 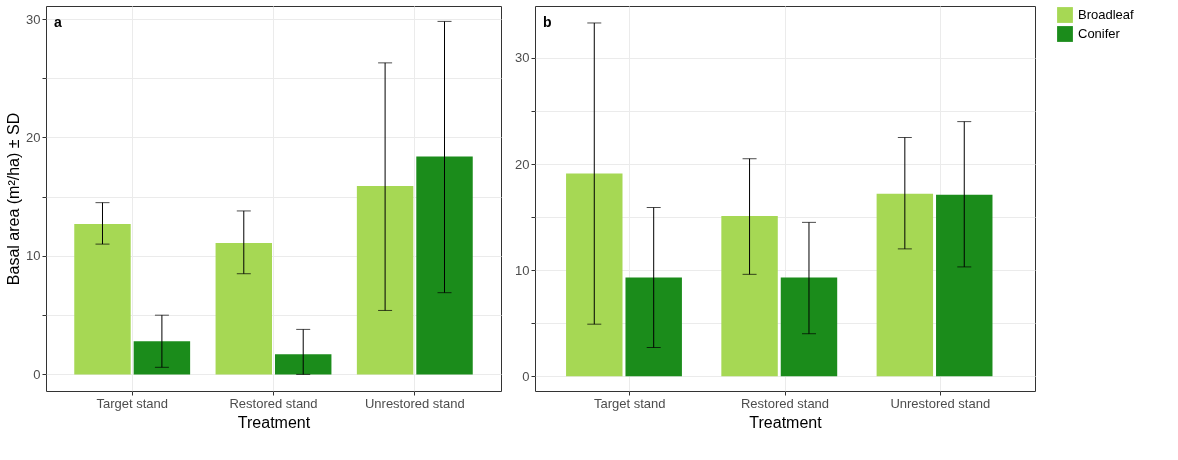 I want to click on annotation: a, so click(x=58, y=22).